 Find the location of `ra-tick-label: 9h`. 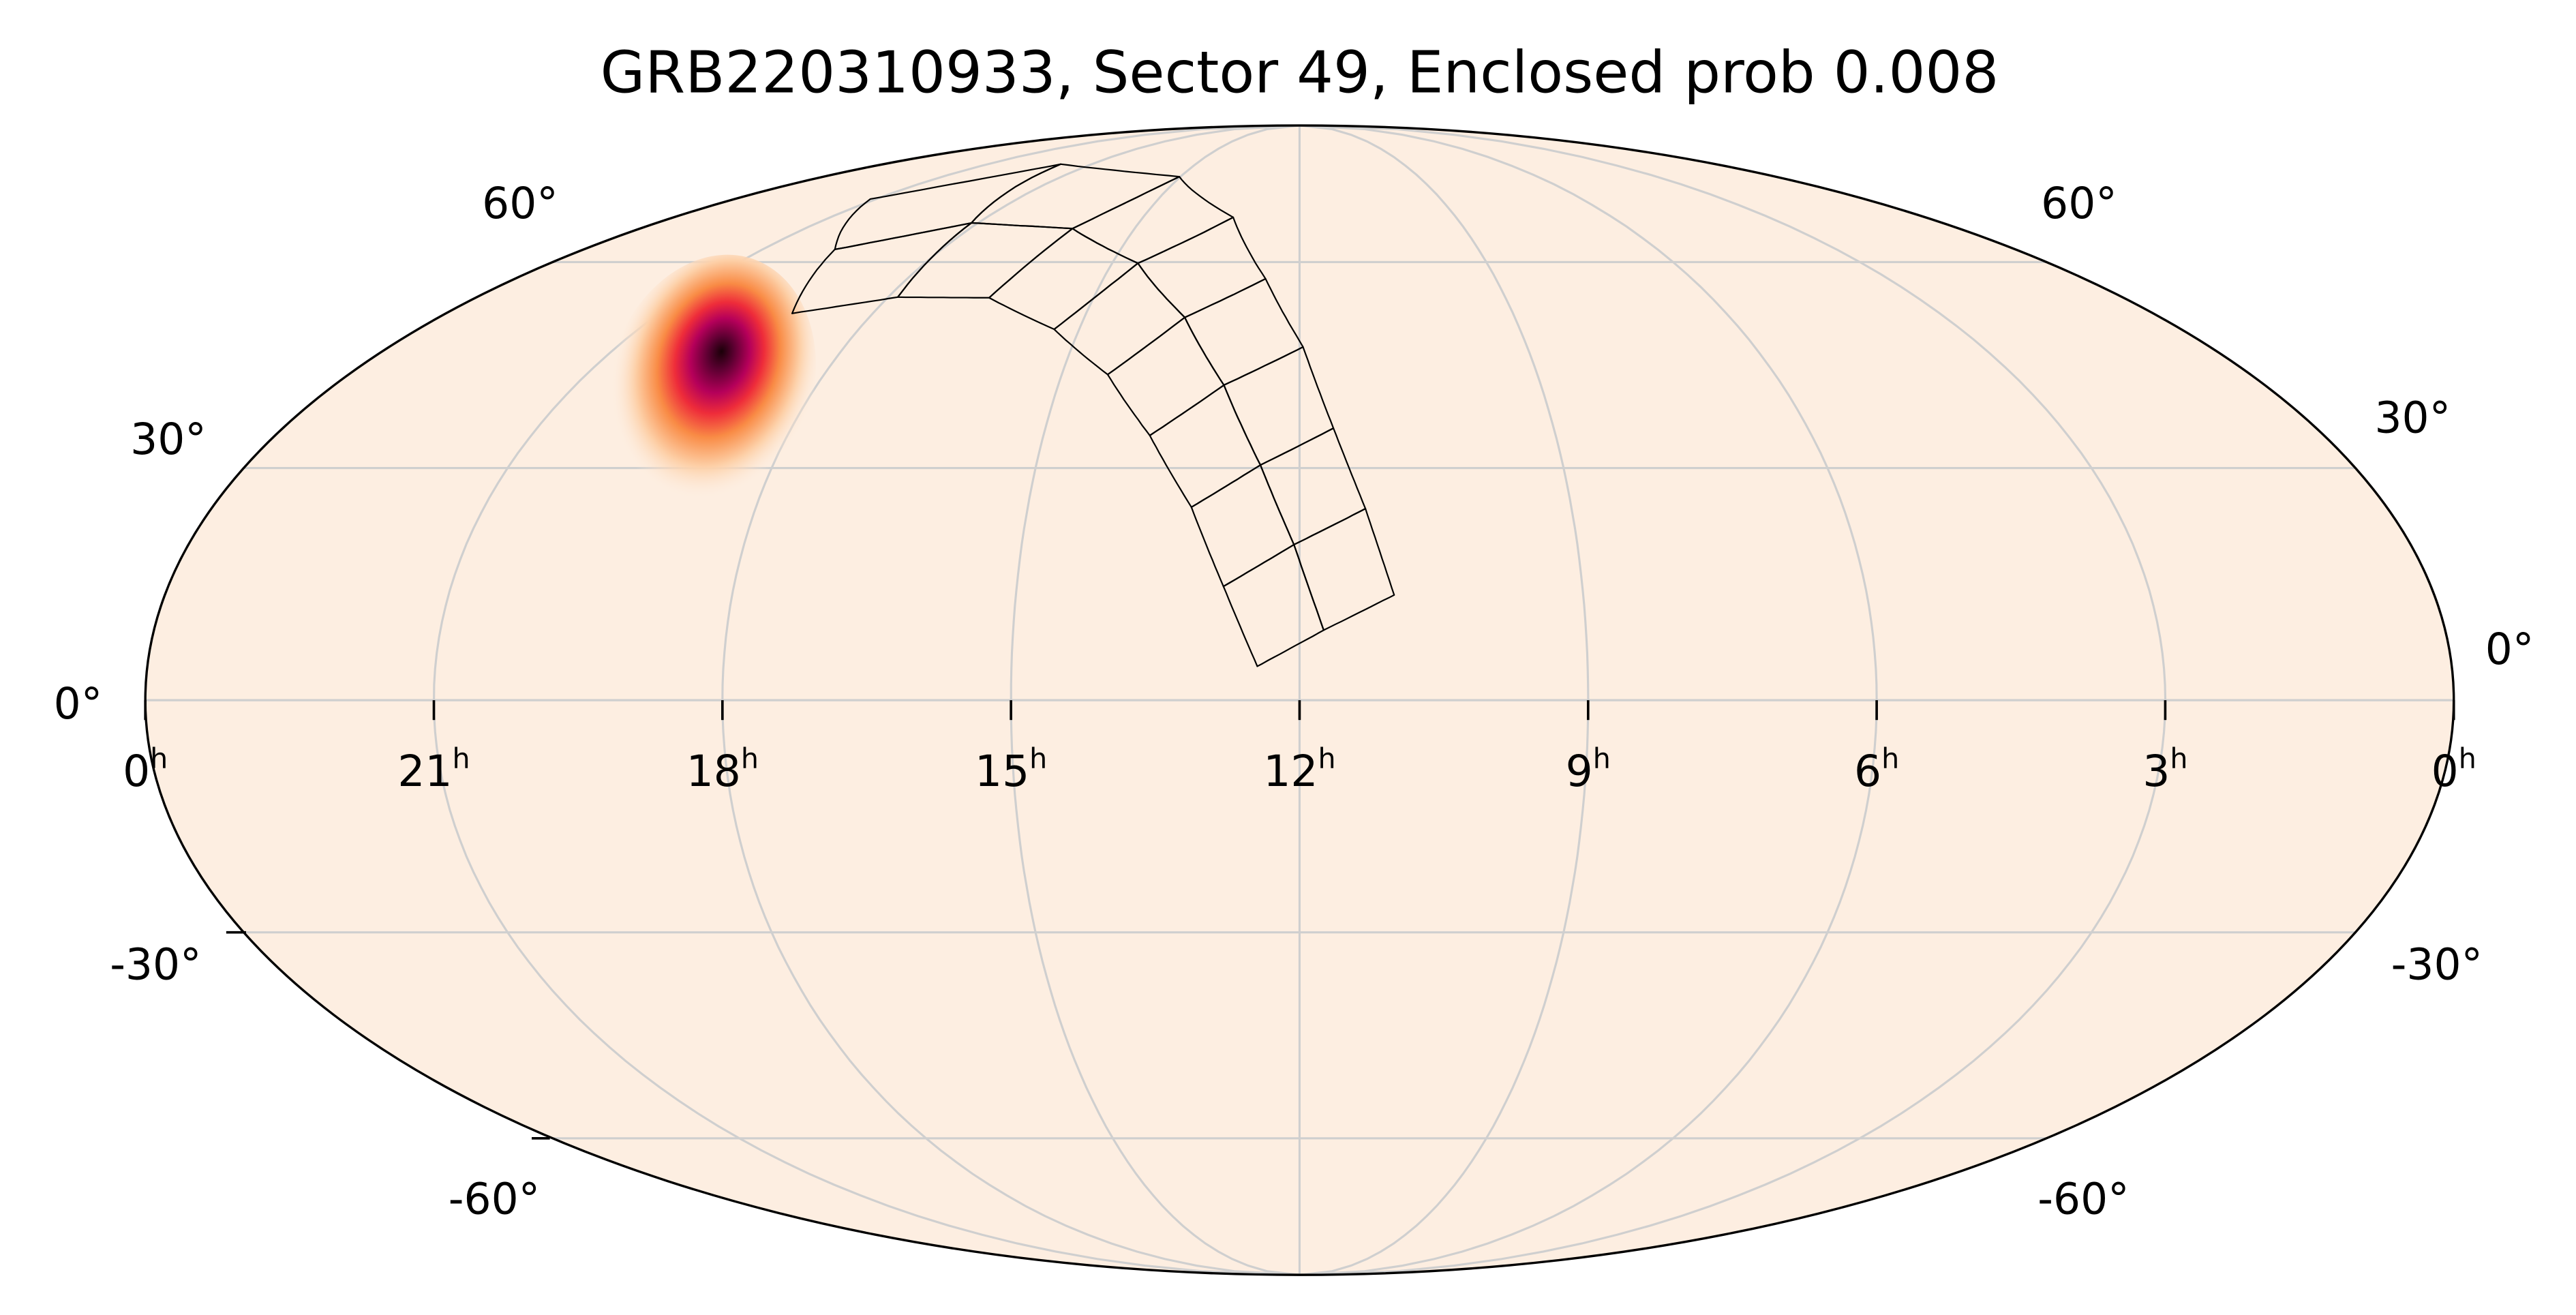

ra-tick-label: 9h is located at coordinates (1589, 769).